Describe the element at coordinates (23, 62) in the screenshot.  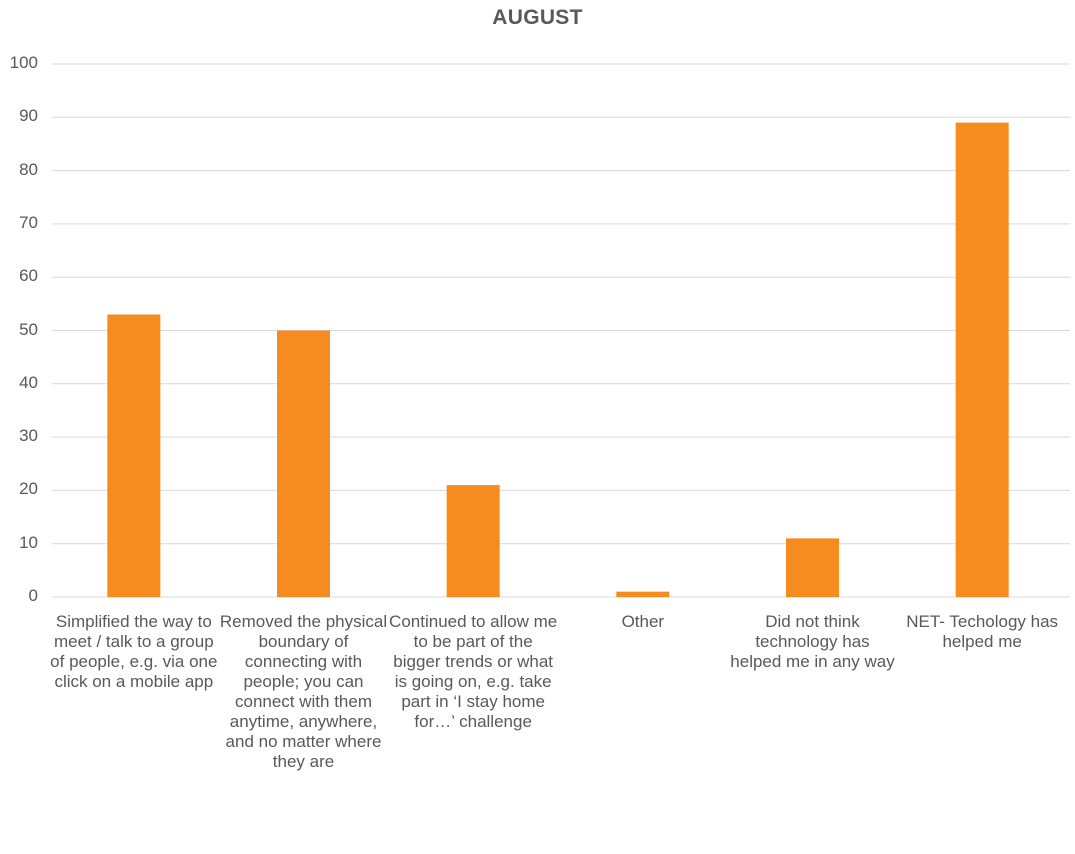
I see `y-tick-label: 100` at that location.